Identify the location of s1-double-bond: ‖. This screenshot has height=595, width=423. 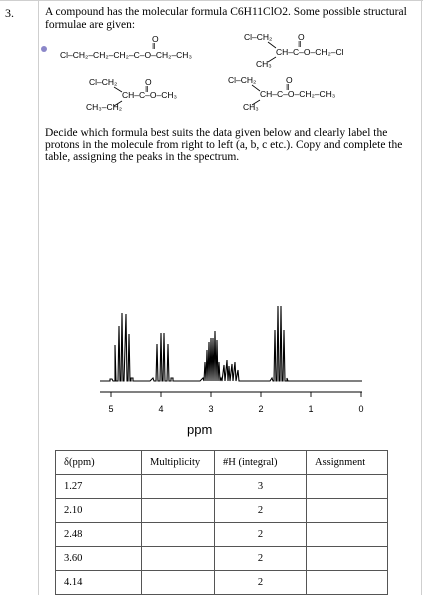
(154, 46).